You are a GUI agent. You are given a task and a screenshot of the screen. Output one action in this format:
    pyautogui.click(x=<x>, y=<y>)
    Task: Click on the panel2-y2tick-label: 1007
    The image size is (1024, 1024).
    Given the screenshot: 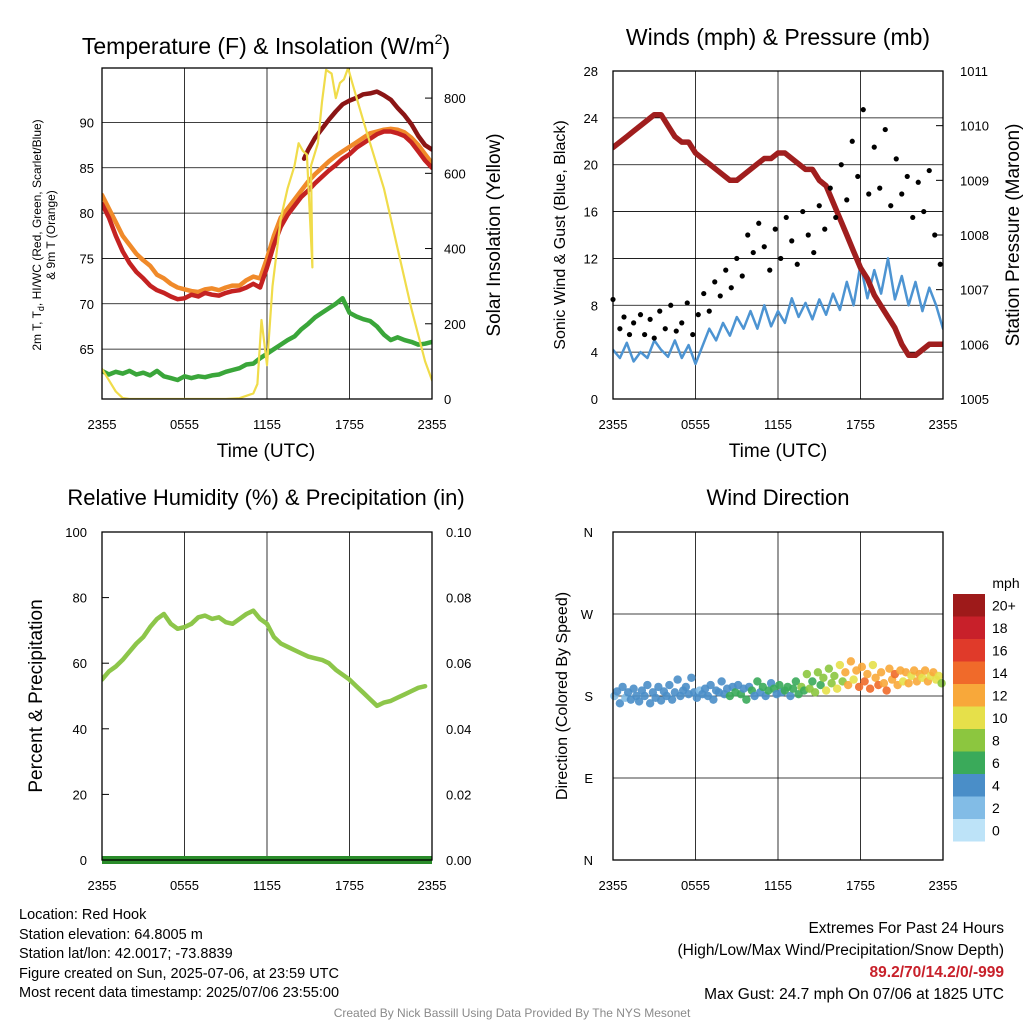 What is the action you would take?
    pyautogui.click(x=974, y=290)
    